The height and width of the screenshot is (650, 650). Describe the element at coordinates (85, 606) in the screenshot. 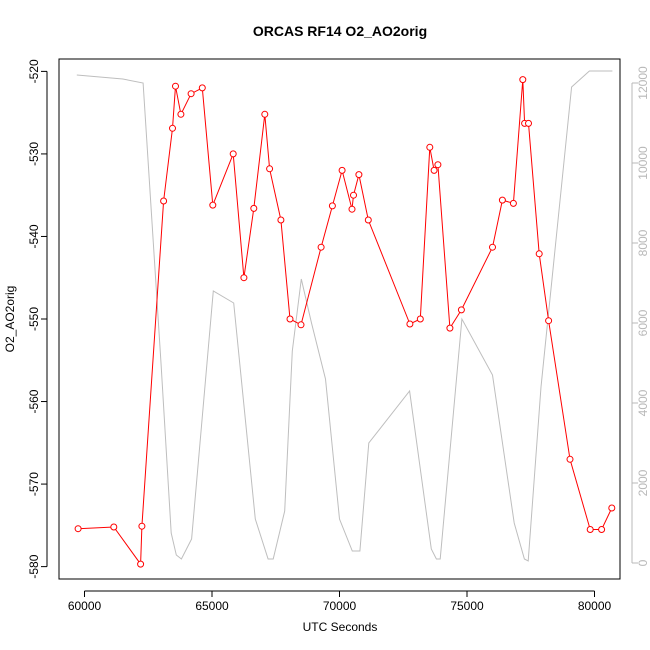

I see `x-tick-label: 60000` at that location.